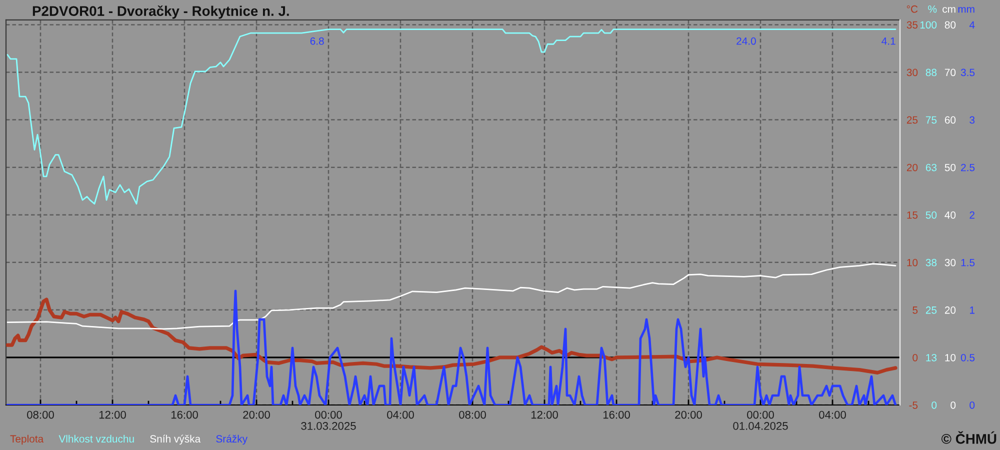 The height and width of the screenshot is (450, 1000). I want to click on y3-tick-label: 70, so click(950, 72).